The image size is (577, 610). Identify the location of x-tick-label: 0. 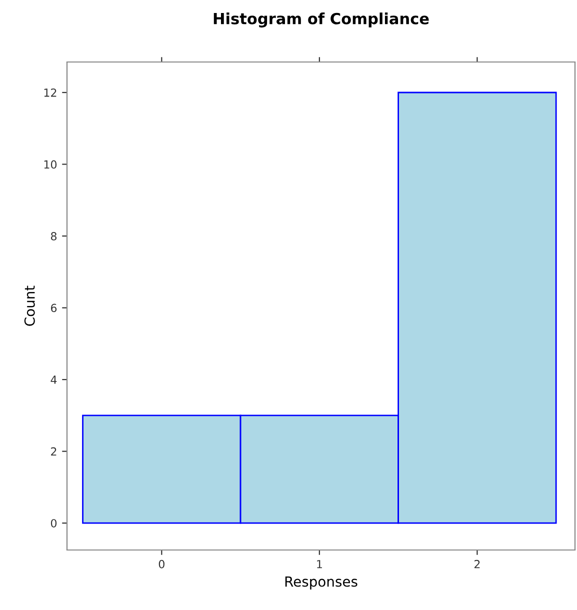
(161, 564).